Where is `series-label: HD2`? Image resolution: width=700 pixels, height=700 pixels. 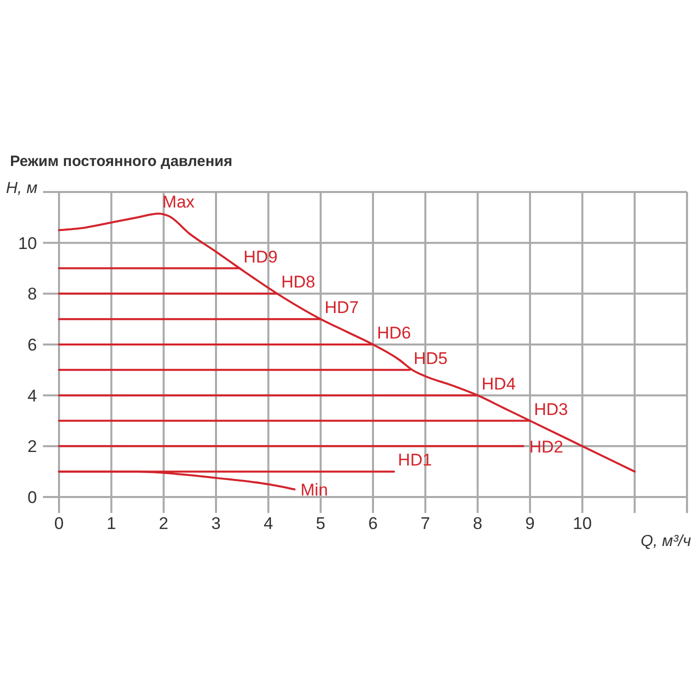
series-label: HD2 is located at coordinates (546, 446).